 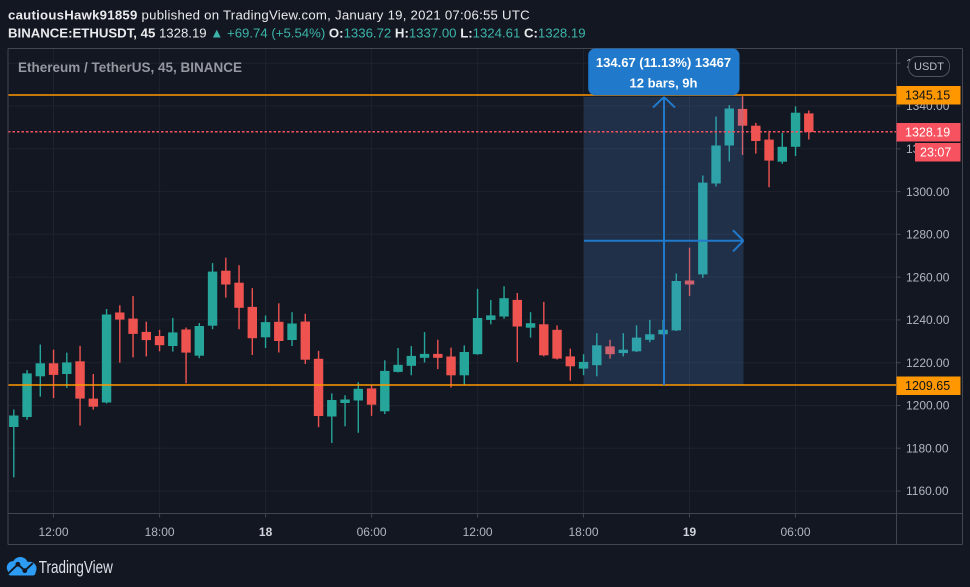 I want to click on svg-text: 1240.00, so click(x=928, y=320).